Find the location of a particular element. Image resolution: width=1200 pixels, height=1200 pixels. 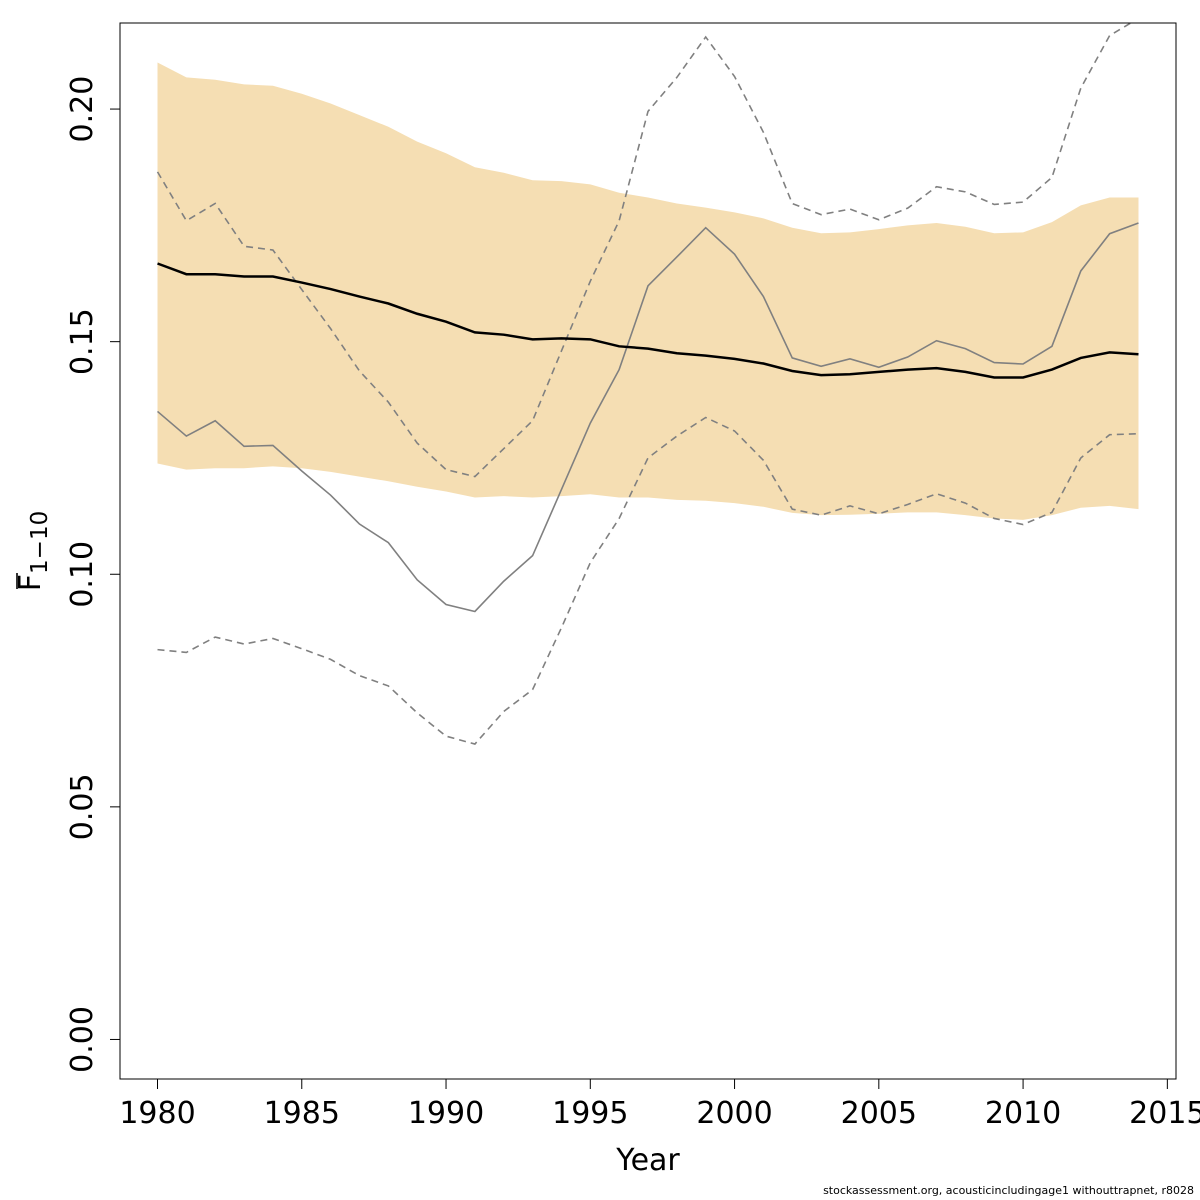

x-tick-label: 2010 is located at coordinates (1023, 1113).